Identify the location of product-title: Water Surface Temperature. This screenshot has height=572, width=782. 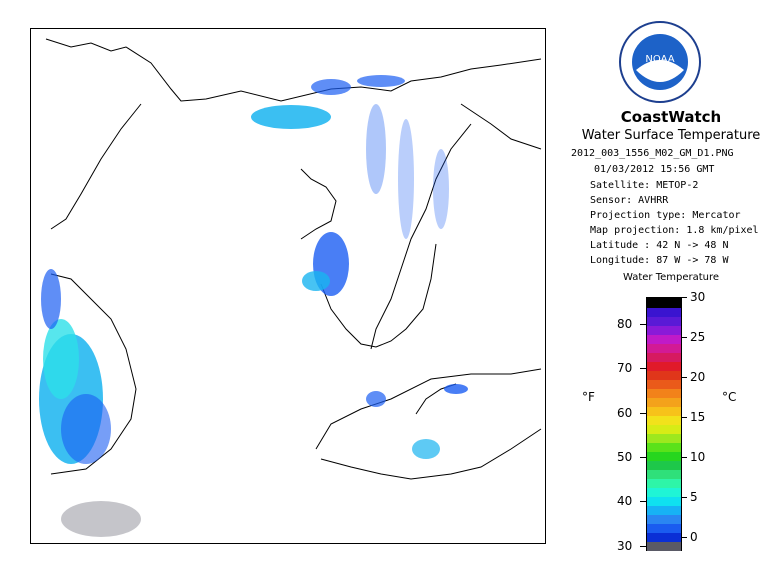
(671, 135).